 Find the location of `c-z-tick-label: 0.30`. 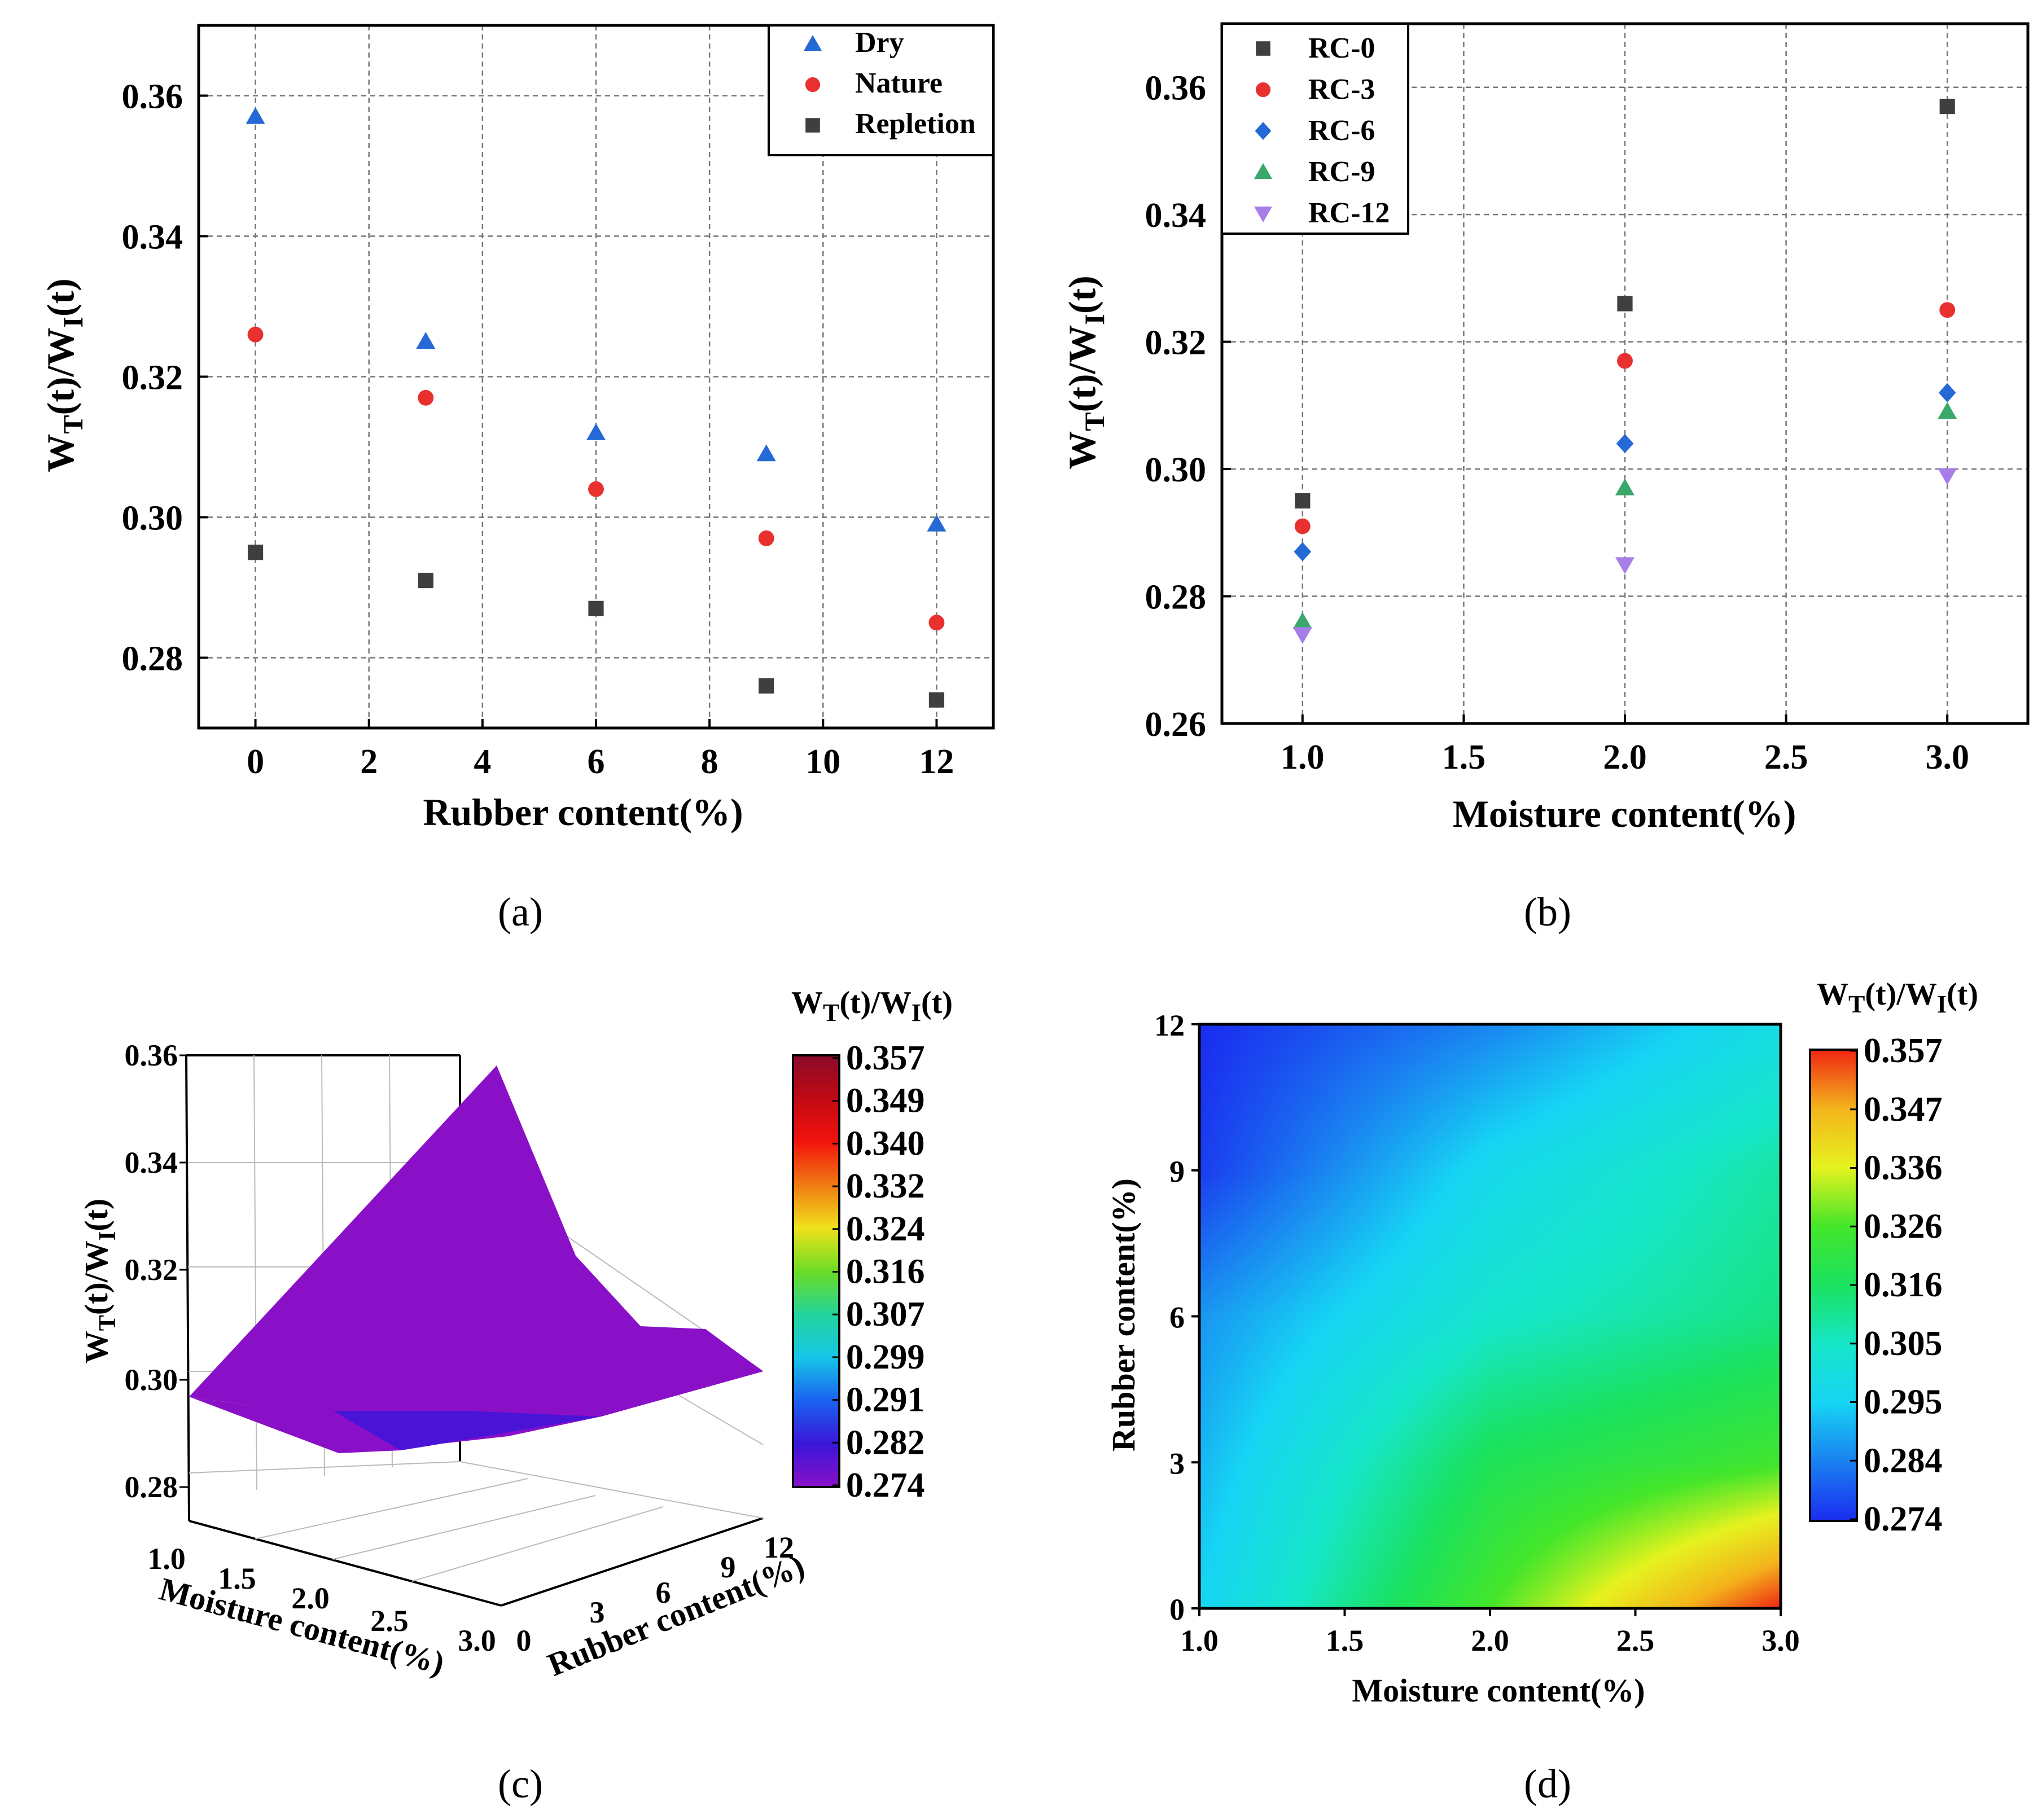

c-z-tick-label: 0.30 is located at coordinates (151, 1380).